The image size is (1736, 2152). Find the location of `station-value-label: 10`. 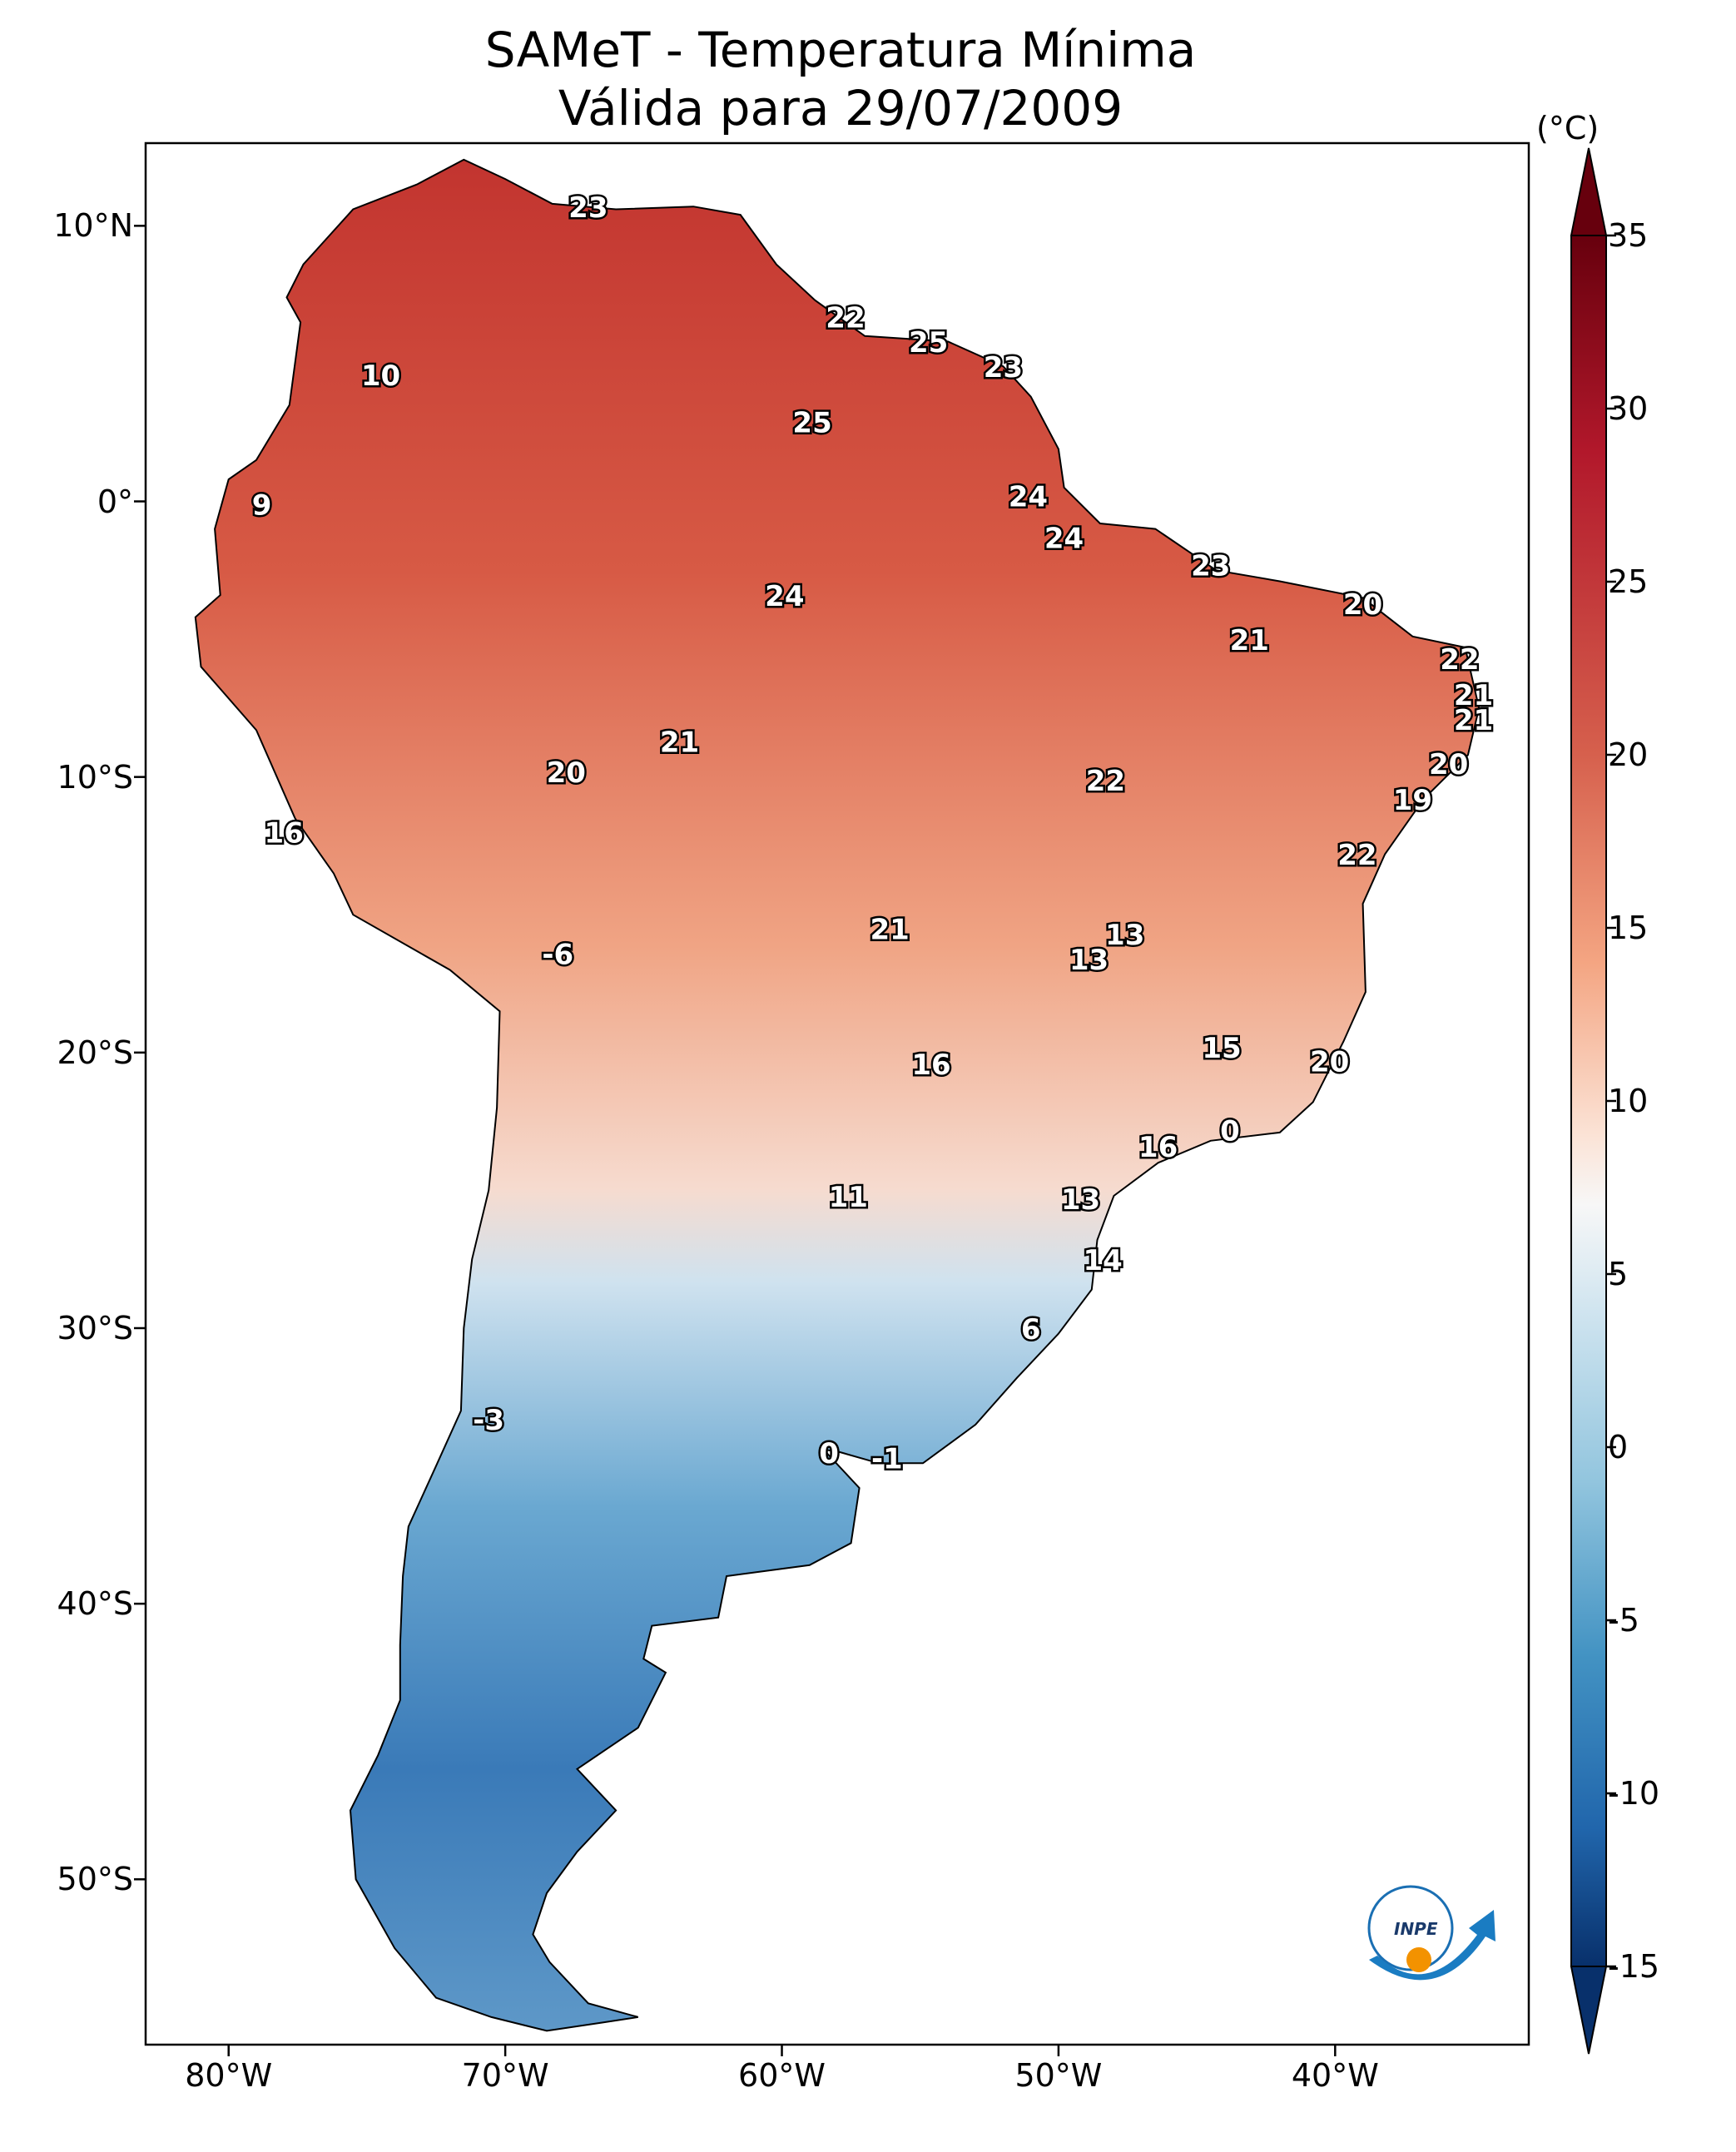

station-value-label: 10 is located at coordinates (381, 376).